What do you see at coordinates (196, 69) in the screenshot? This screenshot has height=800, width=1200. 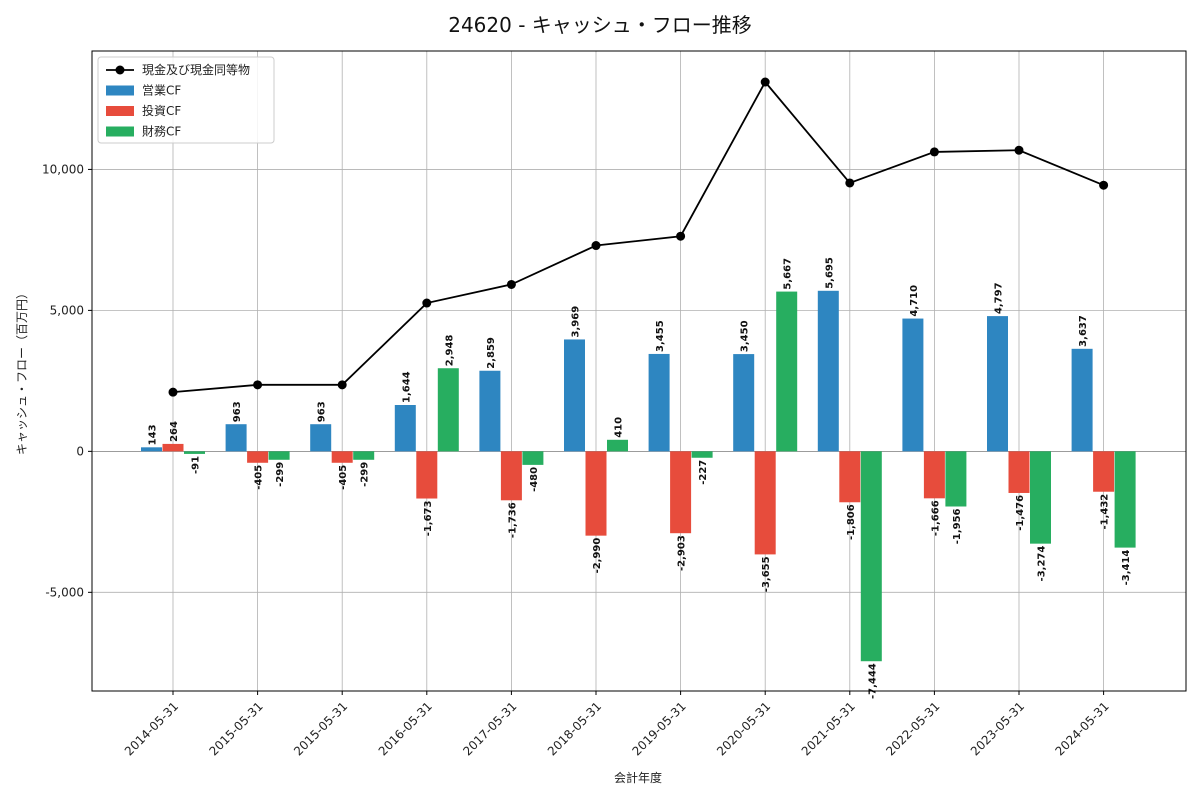 I see `legend-label: 現金及び現金同等物` at bounding box center [196, 69].